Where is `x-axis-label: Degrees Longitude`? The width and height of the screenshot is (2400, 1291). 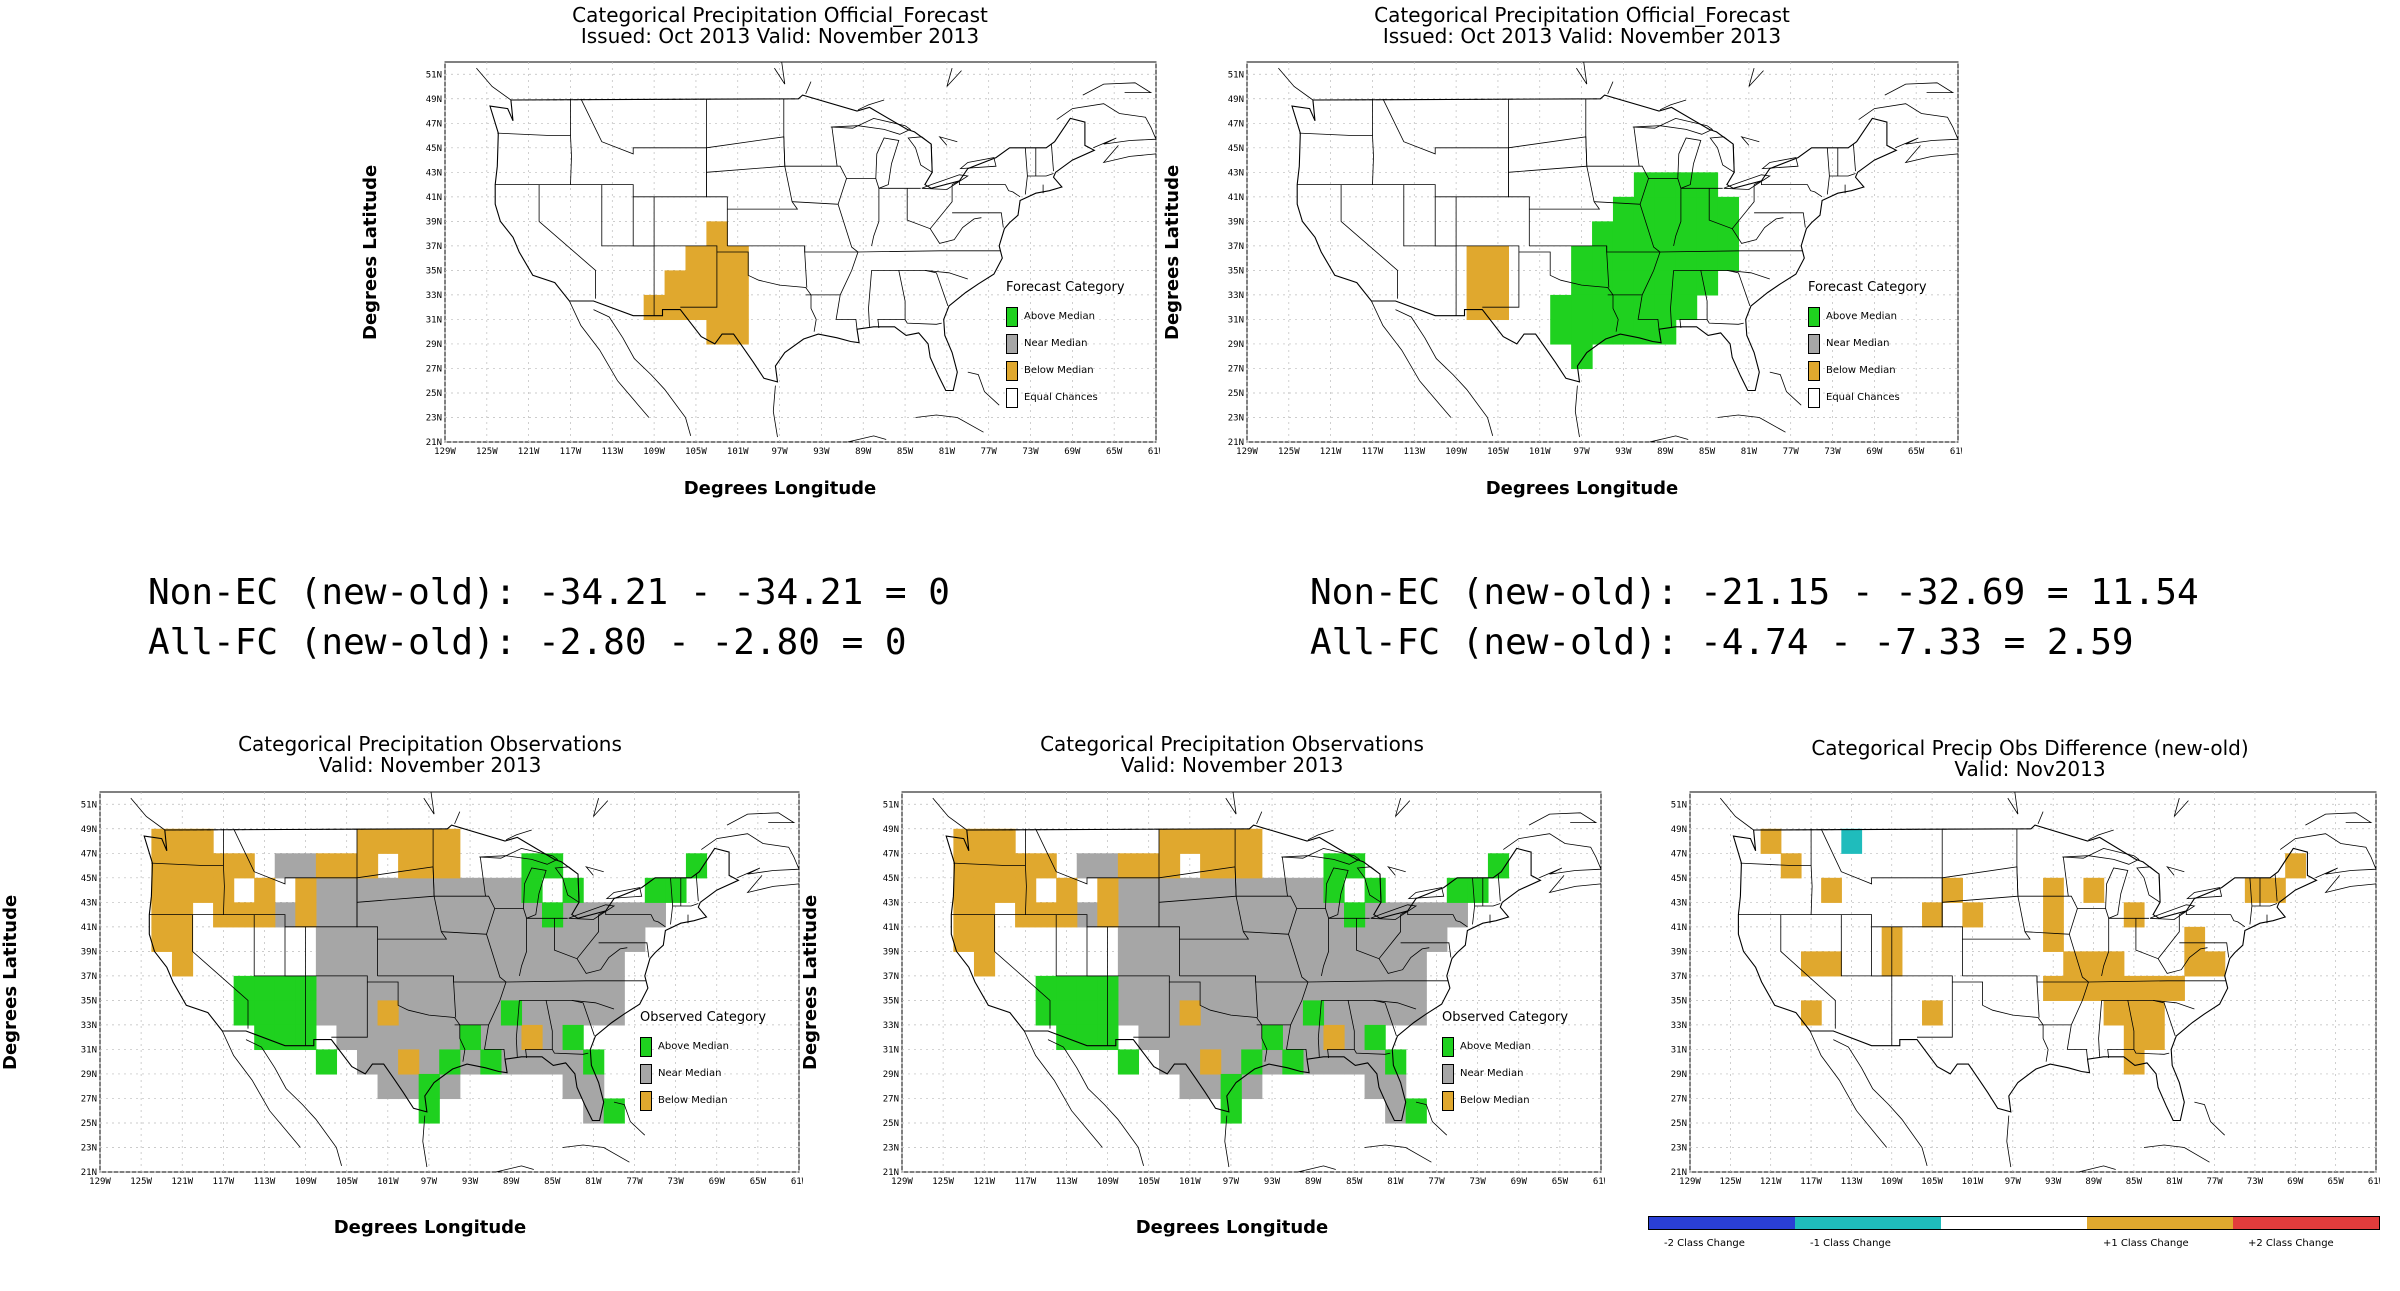 x-axis-label: Degrees Longitude is located at coordinates (1582, 488).